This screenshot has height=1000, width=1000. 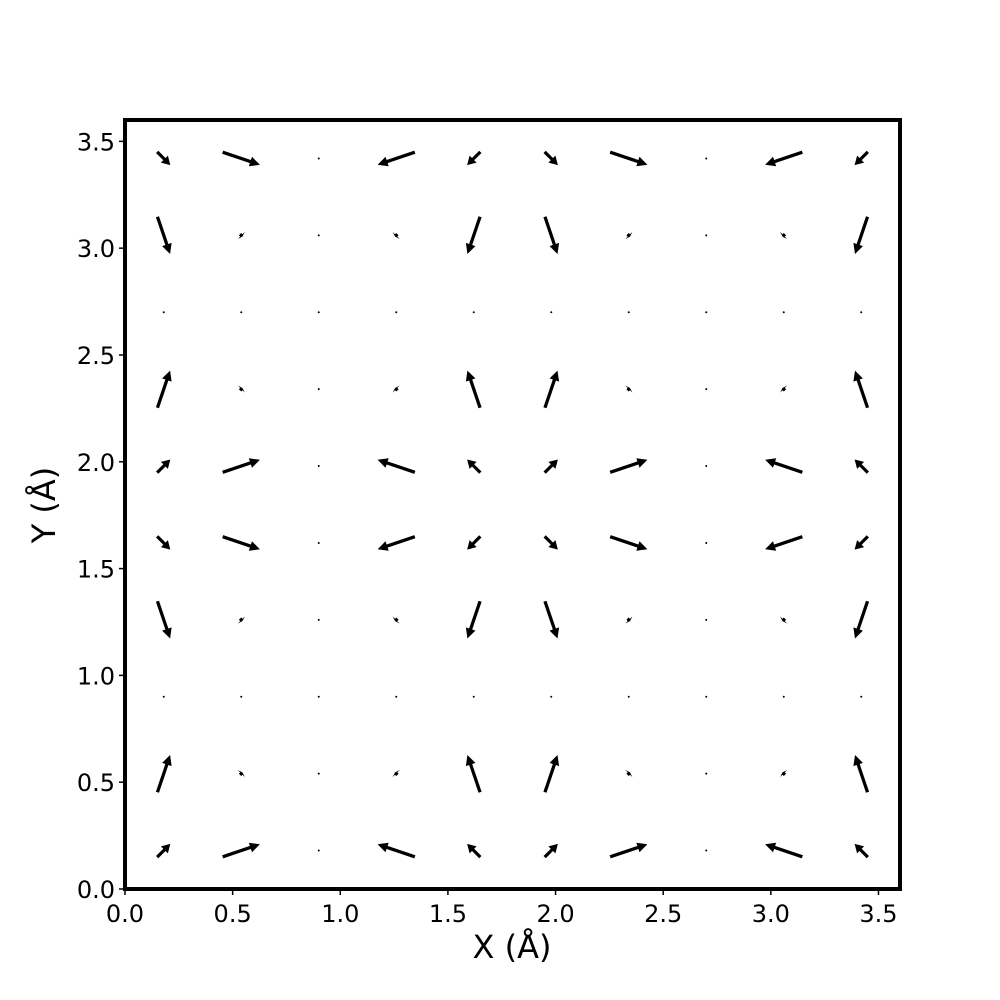 What do you see at coordinates (96, 676) in the screenshot?
I see `y-tick-label: 1.0` at bounding box center [96, 676].